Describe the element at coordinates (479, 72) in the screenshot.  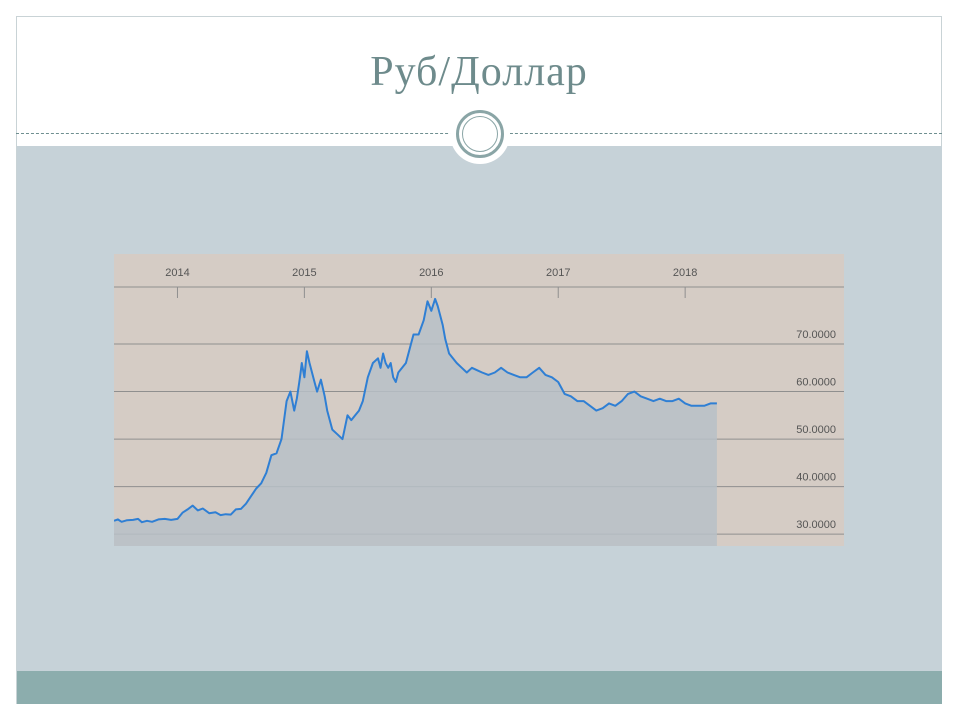
I see `slide-title: Руб/Доллар` at that location.